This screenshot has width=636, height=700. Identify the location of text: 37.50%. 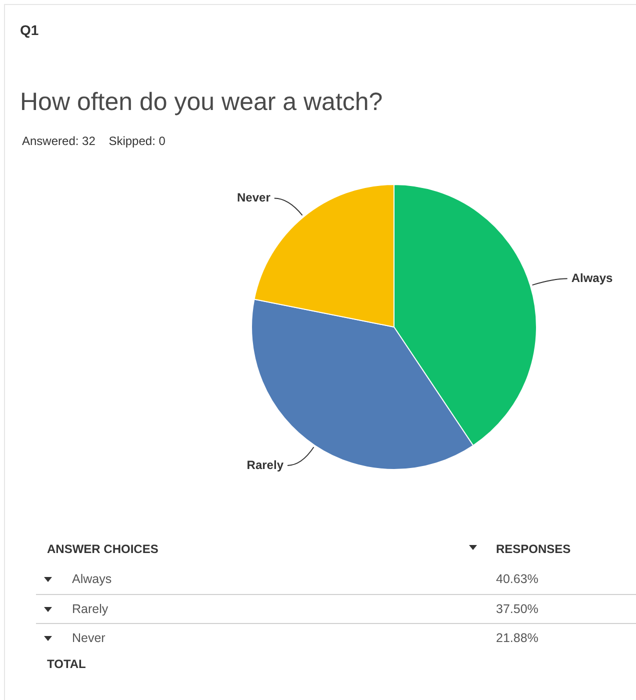
(518, 609).